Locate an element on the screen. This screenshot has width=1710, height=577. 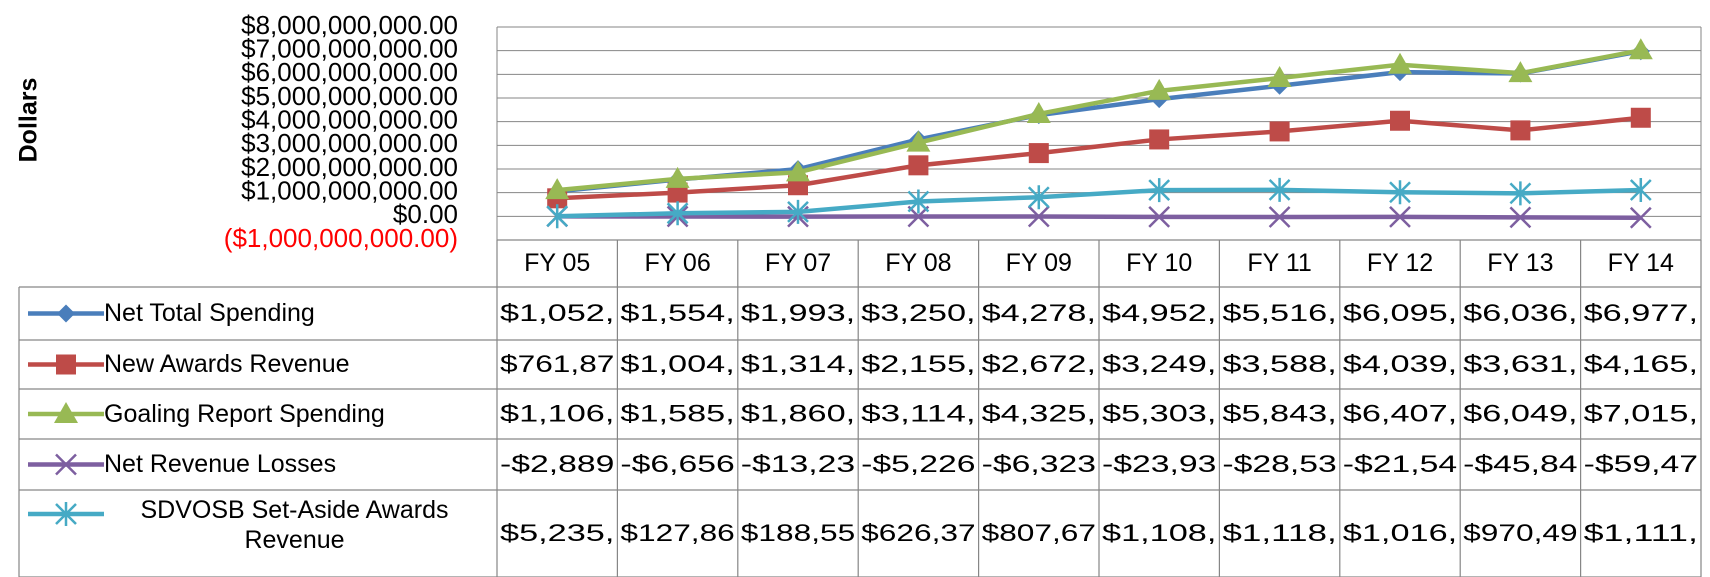
y-tick-label: $5,000,000,000.00 is located at coordinates (349, 96).